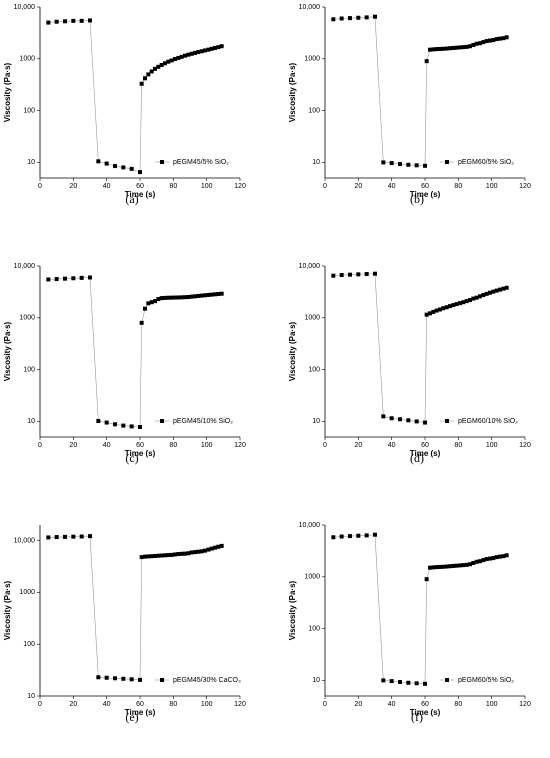 The image size is (550, 758). What do you see at coordinates (425, 712) in the screenshot?
I see `x-axis-label: Time (s)` at bounding box center [425, 712].